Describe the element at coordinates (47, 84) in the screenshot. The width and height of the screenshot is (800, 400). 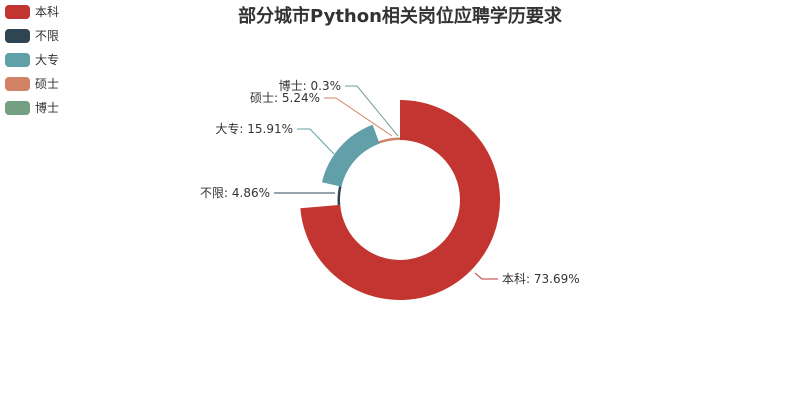
I see `legend-item-label: 硕士` at that location.